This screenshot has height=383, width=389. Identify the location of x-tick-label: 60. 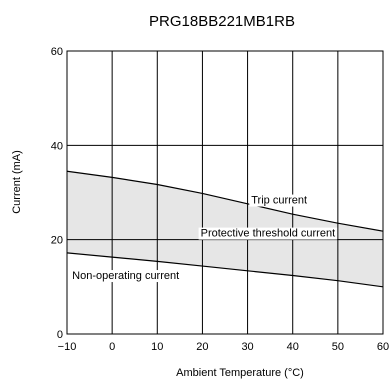
(383, 347).